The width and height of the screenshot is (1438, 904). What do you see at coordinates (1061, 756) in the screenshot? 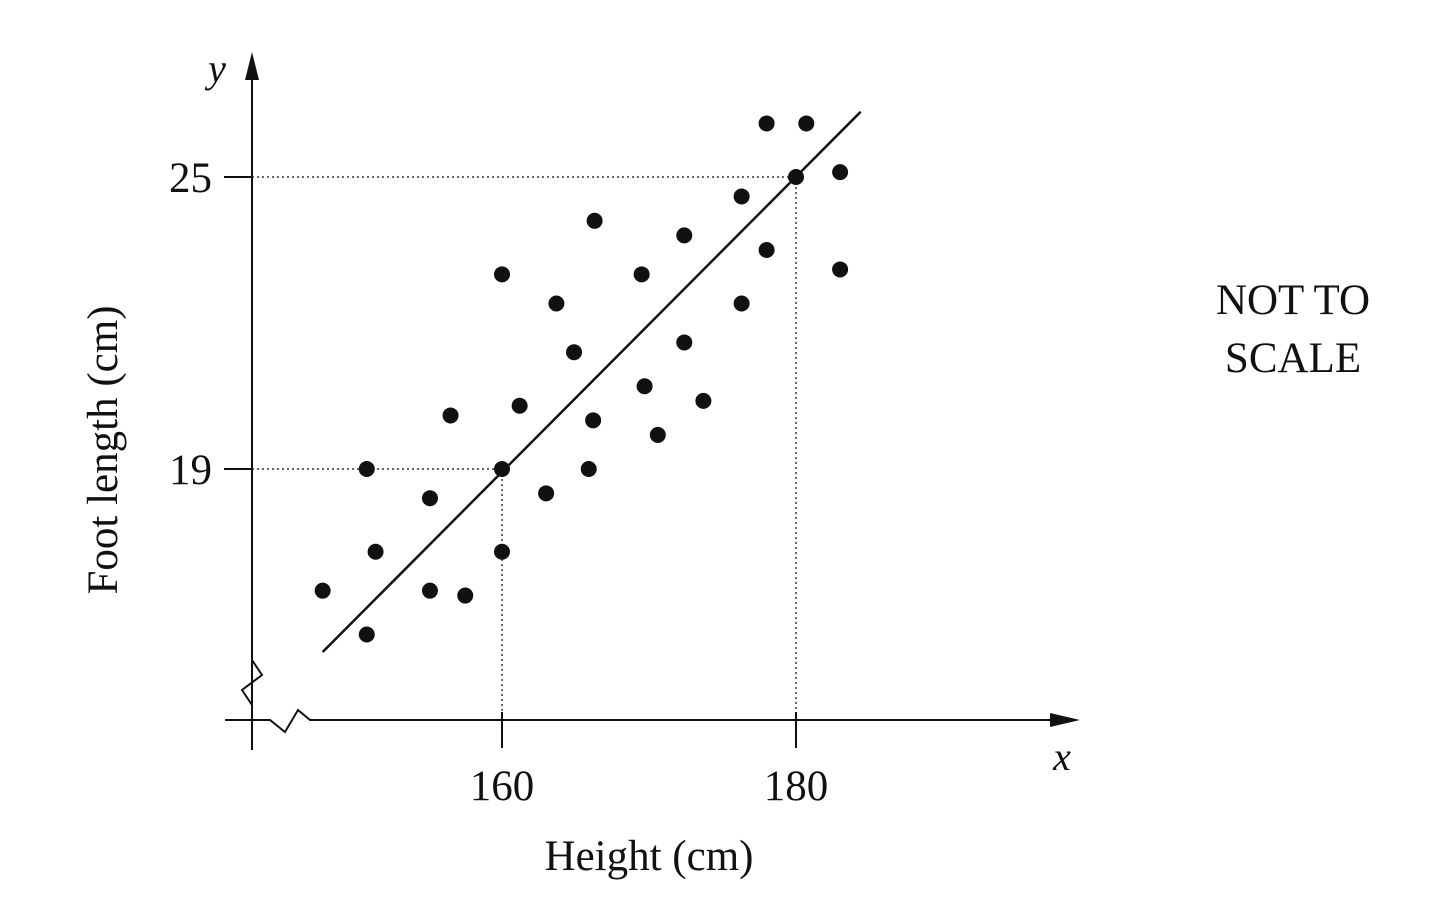
I see `x-axis-symbol: x` at bounding box center [1061, 756].